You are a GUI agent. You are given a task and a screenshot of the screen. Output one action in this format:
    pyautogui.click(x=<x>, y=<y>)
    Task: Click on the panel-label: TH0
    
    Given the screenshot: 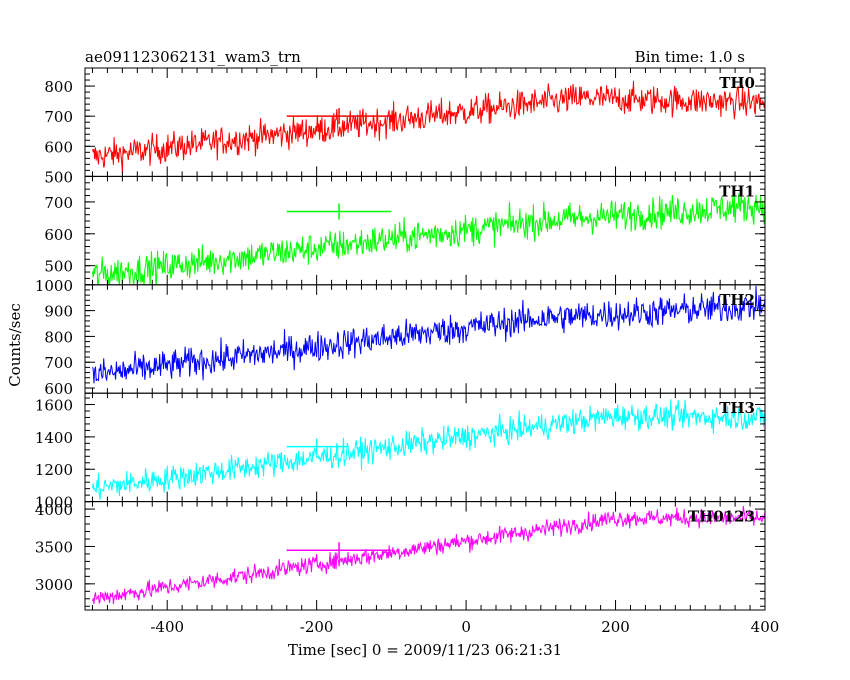 What is the action you would take?
    pyautogui.click(x=737, y=83)
    